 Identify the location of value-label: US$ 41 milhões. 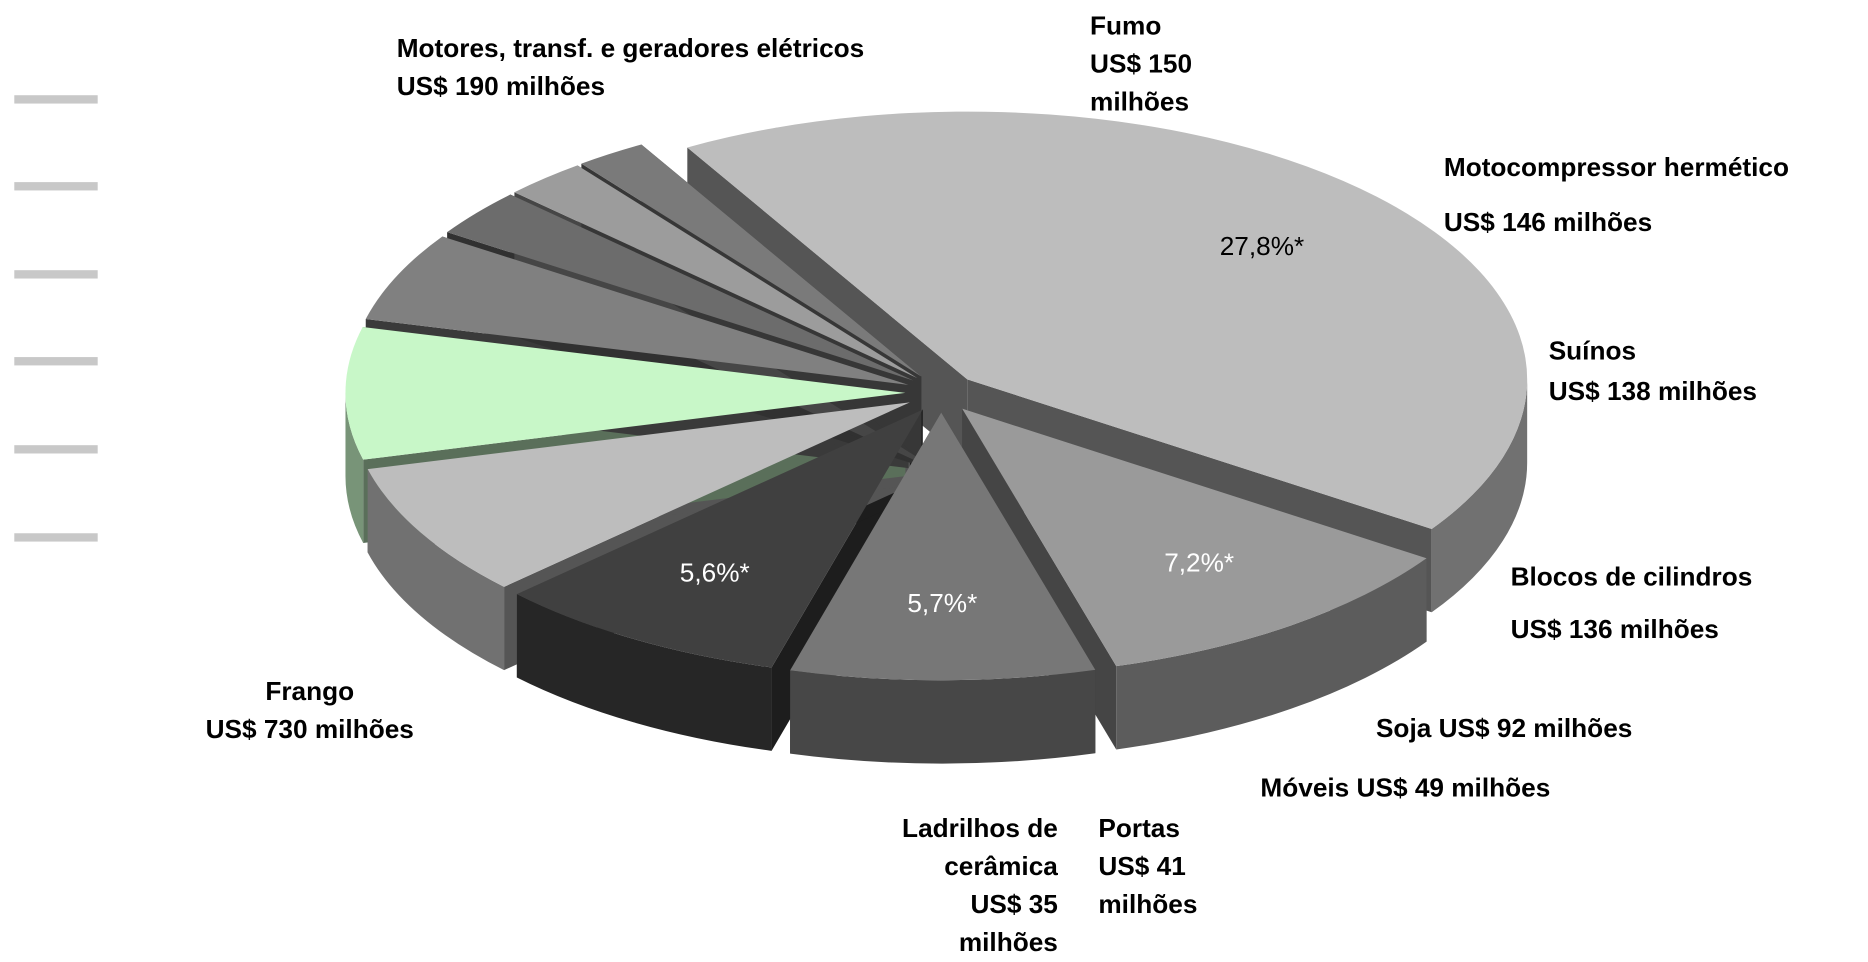
(1148, 885).